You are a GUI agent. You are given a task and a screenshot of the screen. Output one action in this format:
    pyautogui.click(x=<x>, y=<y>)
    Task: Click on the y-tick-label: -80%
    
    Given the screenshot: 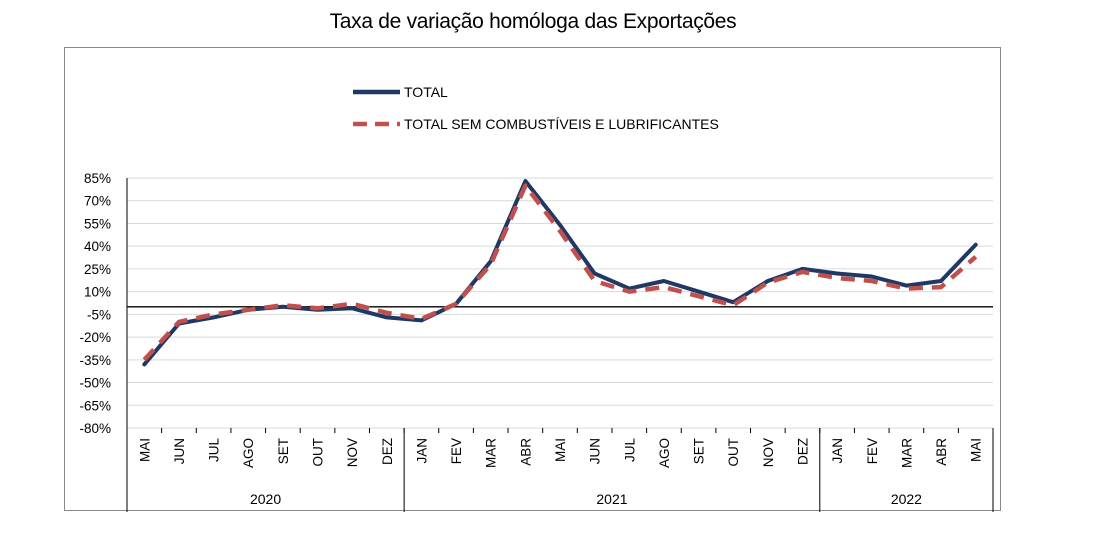 What is the action you would take?
    pyautogui.click(x=95, y=428)
    